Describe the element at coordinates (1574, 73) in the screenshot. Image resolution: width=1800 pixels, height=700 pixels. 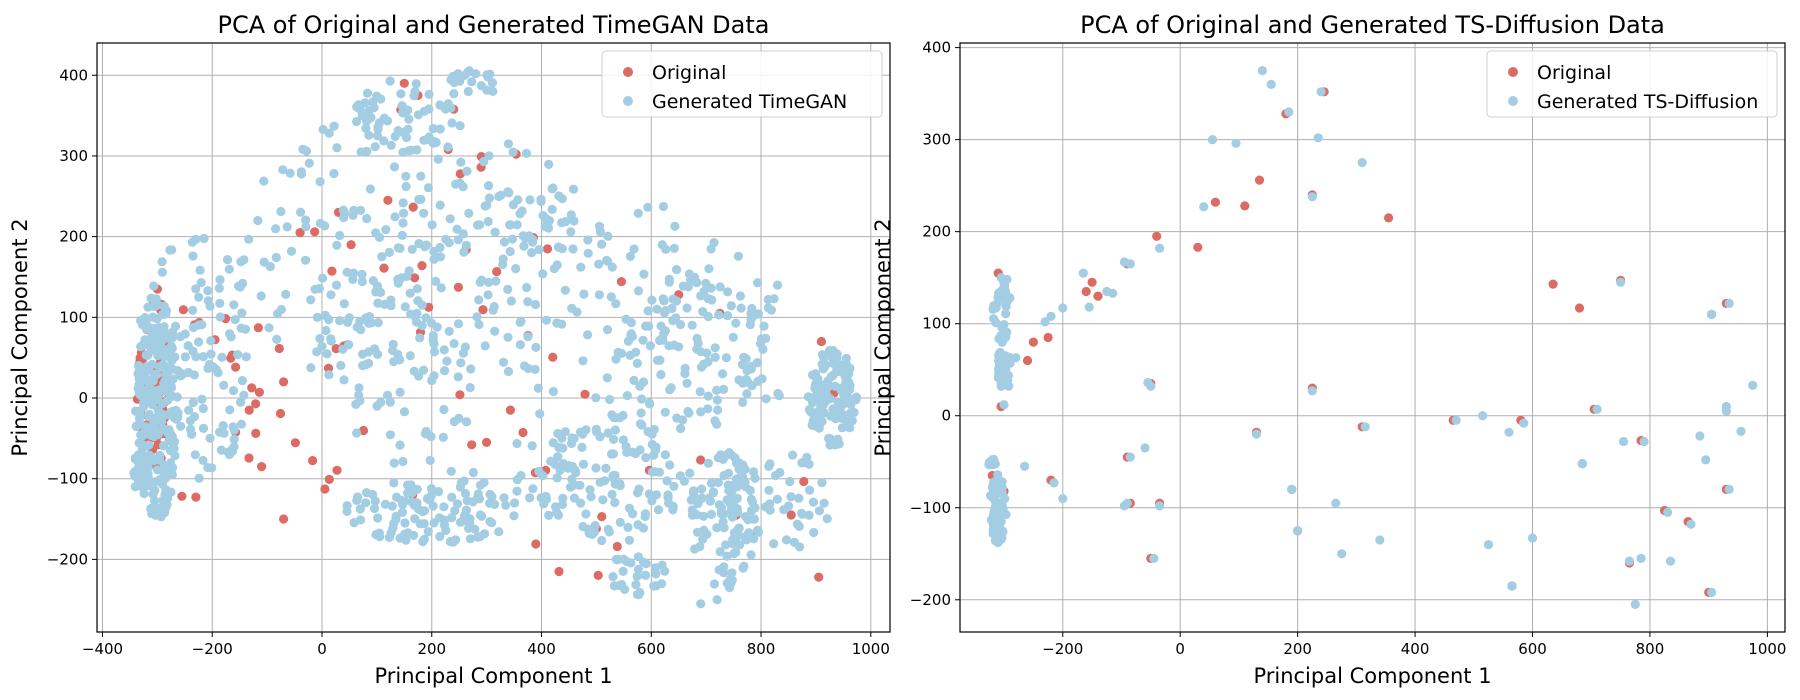
I see `legend-label: Original` at that location.